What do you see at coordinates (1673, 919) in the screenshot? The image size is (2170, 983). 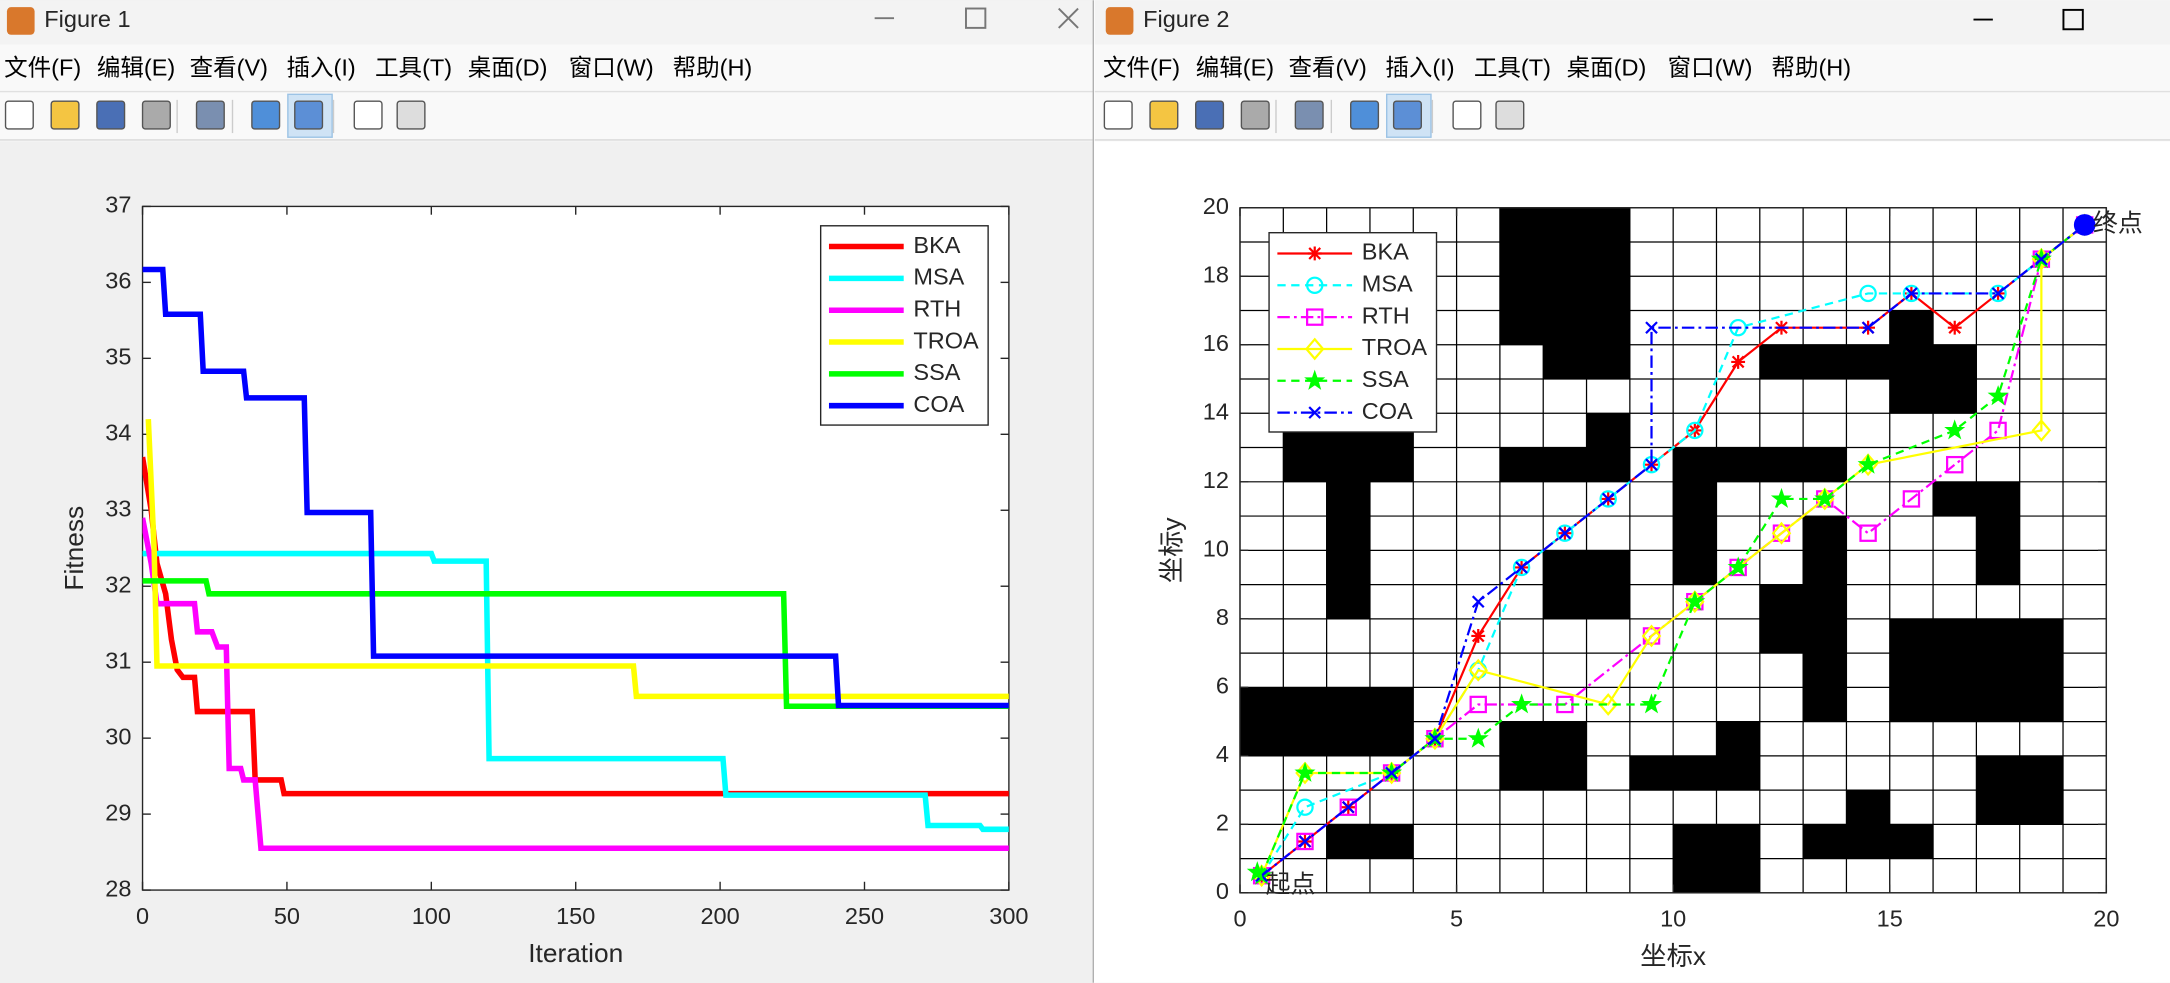 I see `x-tick-label: 10` at bounding box center [1673, 919].